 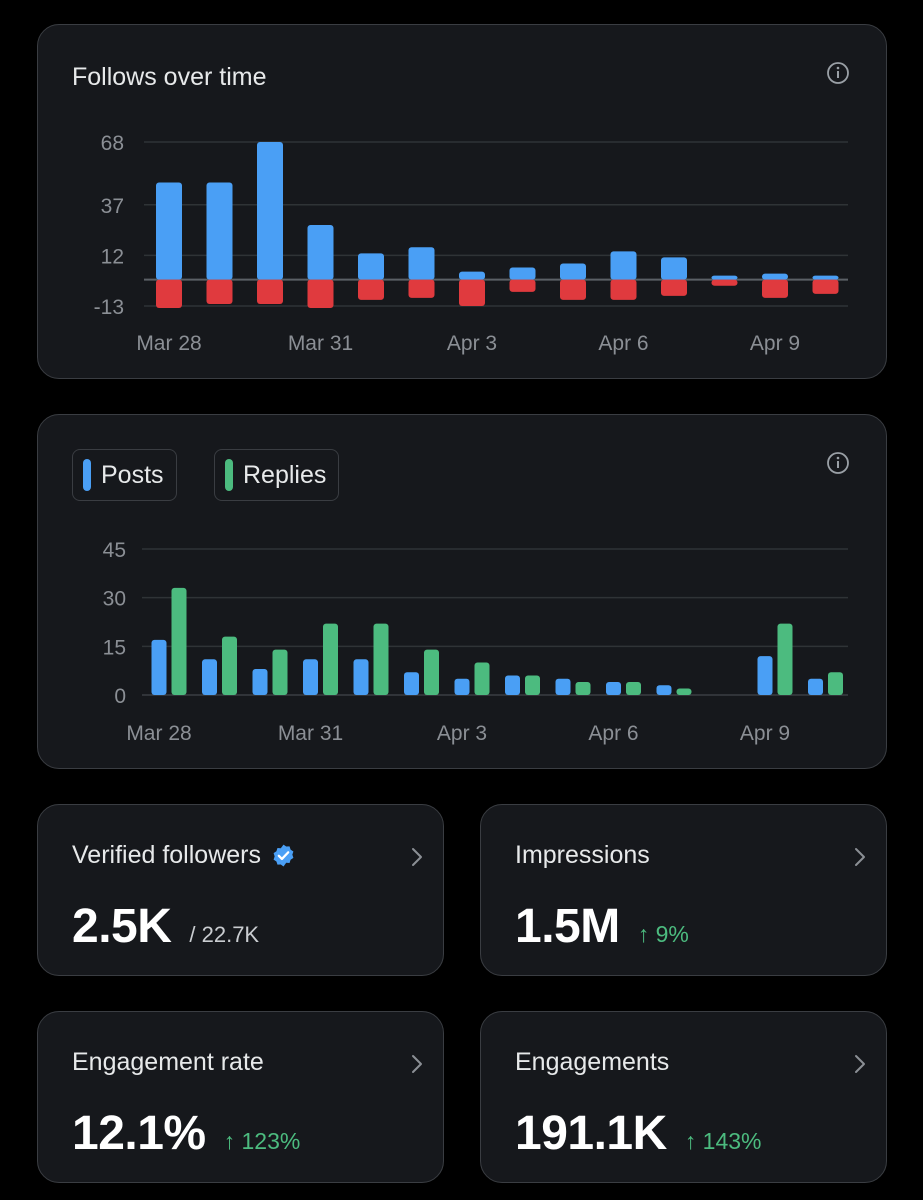 I want to click on x-tick-label: Mar 31, so click(x=320, y=343).